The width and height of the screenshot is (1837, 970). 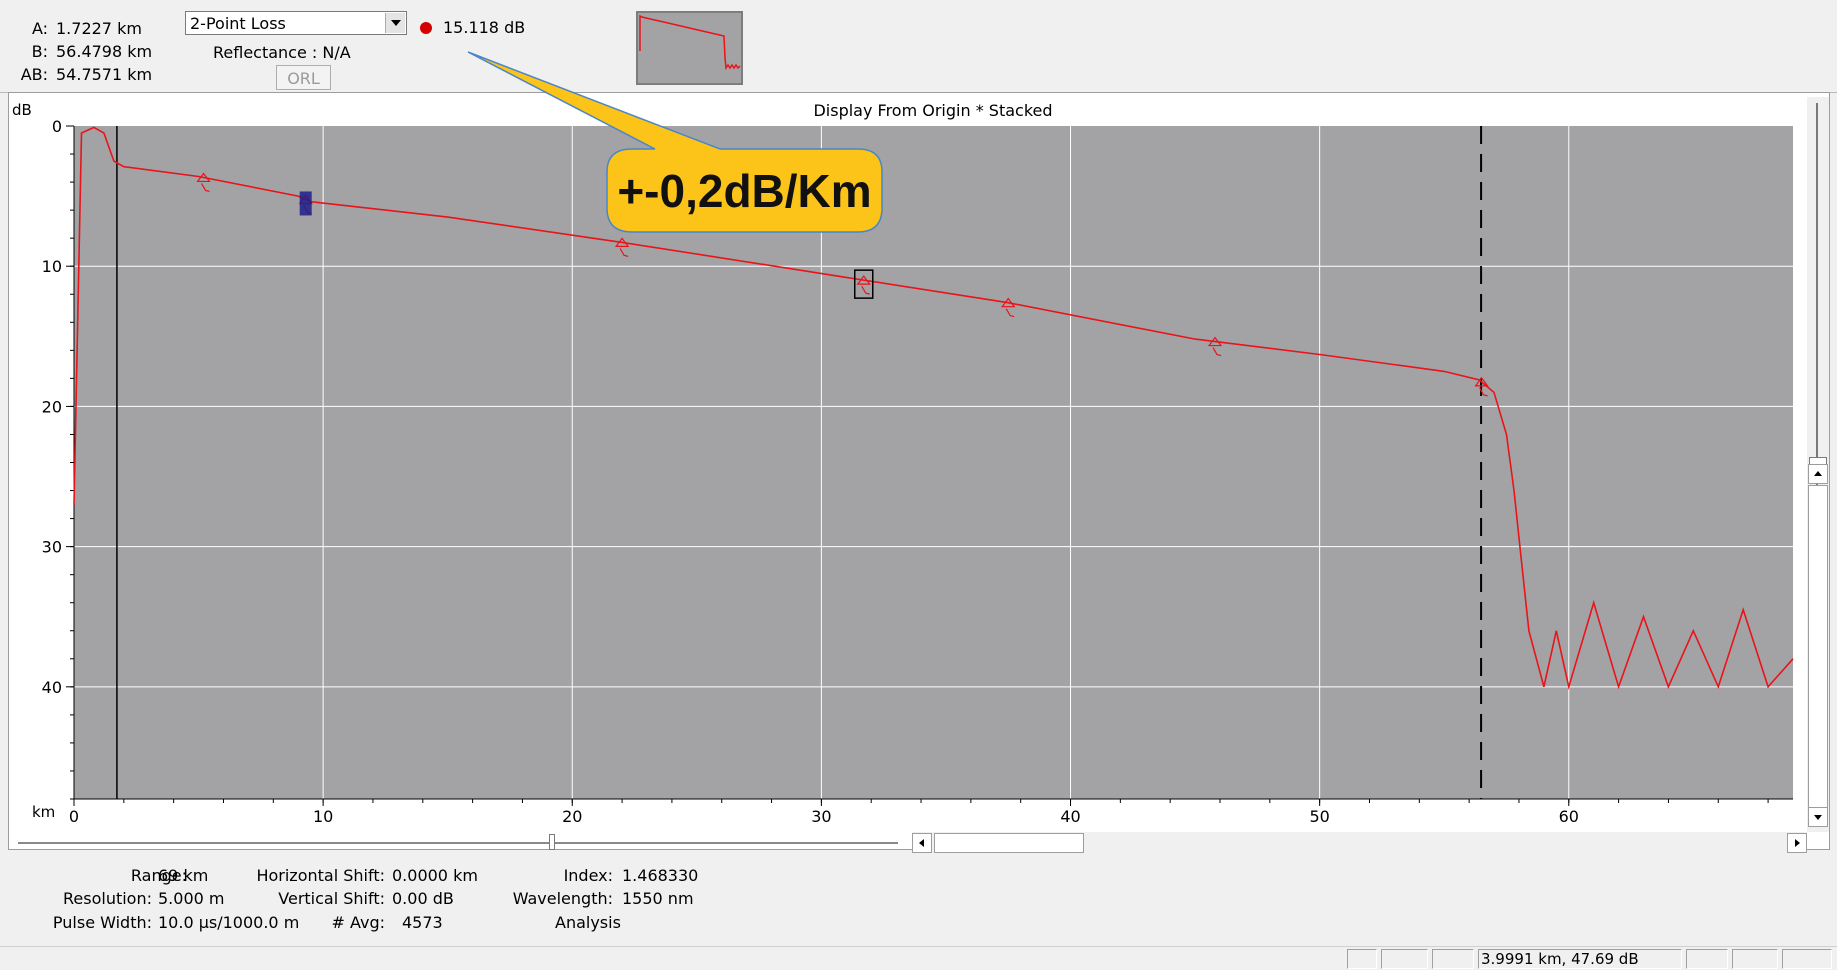 I want to click on scroll-right-button, so click(x=1797, y=843).